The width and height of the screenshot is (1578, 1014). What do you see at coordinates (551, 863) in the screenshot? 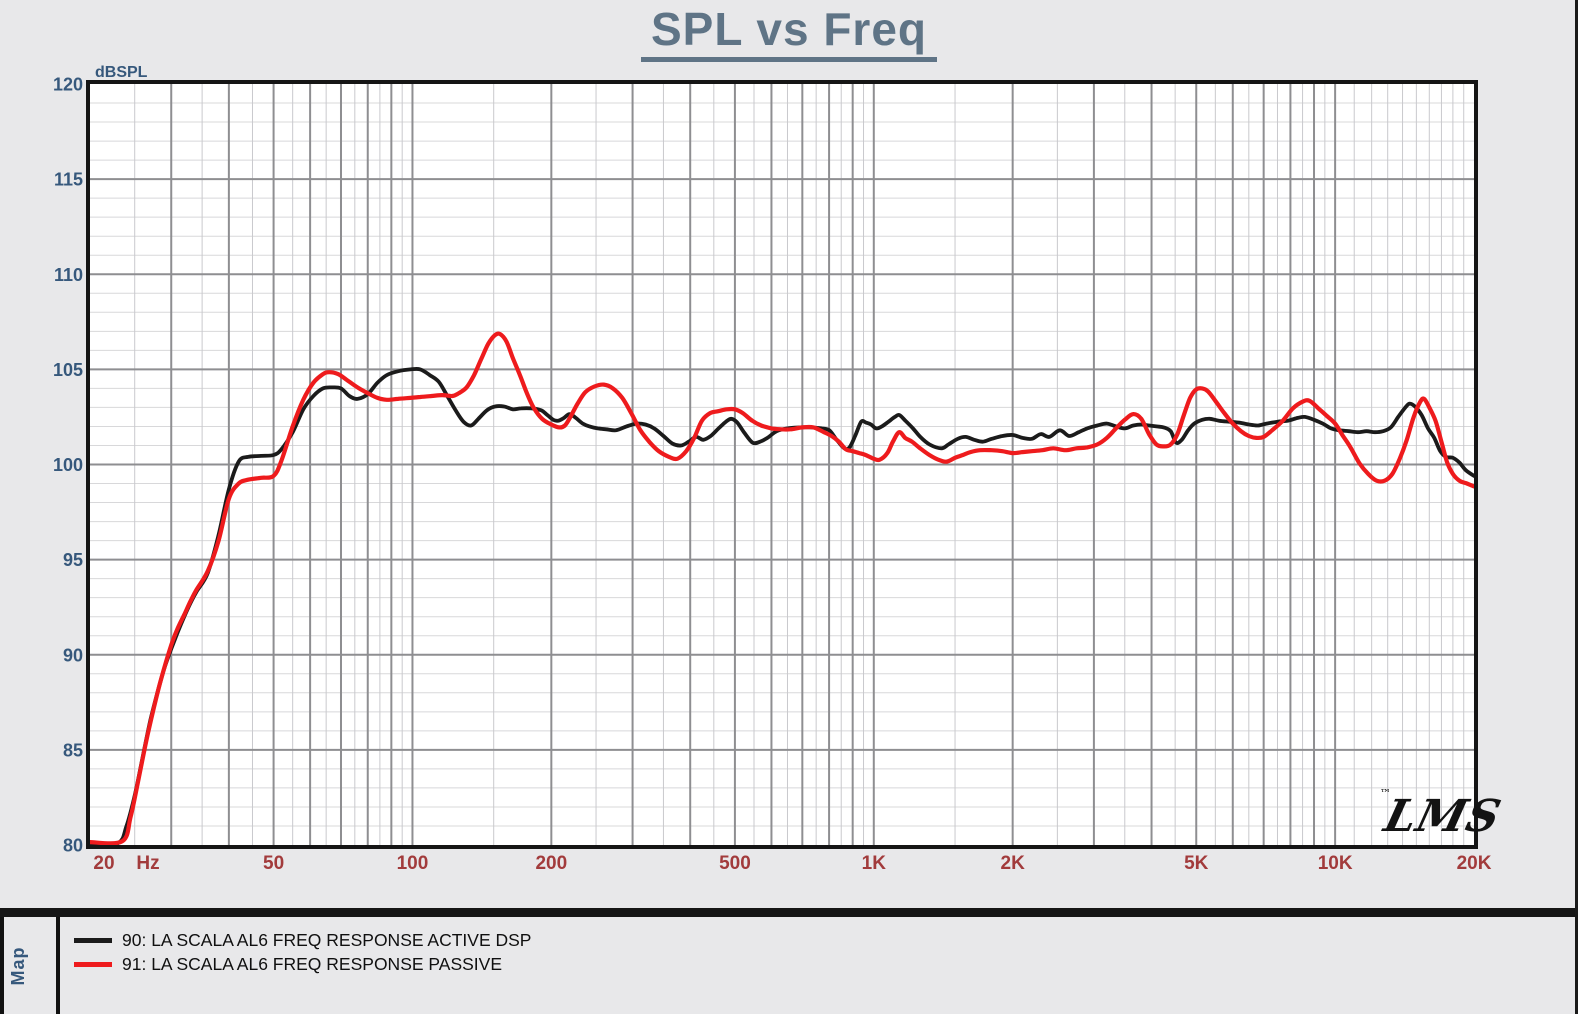
I see `x-tick-label: 200` at bounding box center [551, 863].